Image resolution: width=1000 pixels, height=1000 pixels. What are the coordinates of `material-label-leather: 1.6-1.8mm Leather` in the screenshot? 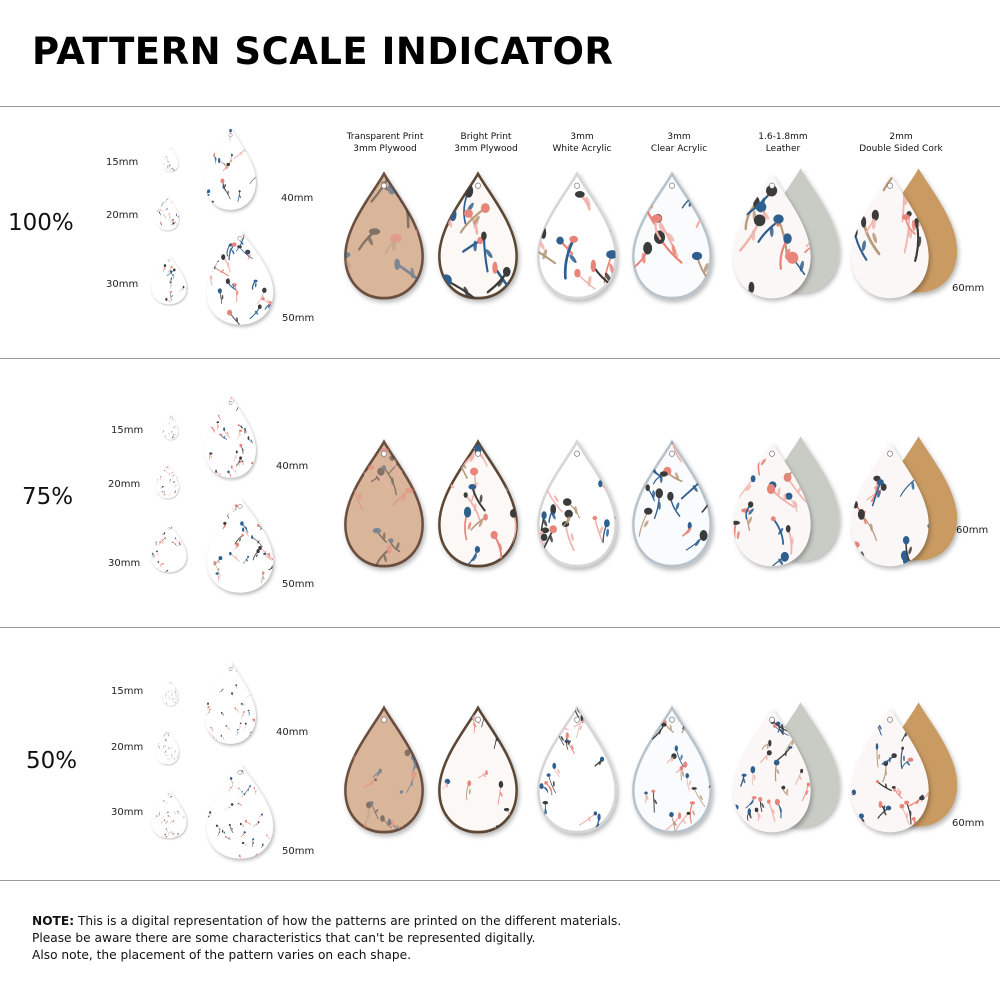 It's located at (783, 143).